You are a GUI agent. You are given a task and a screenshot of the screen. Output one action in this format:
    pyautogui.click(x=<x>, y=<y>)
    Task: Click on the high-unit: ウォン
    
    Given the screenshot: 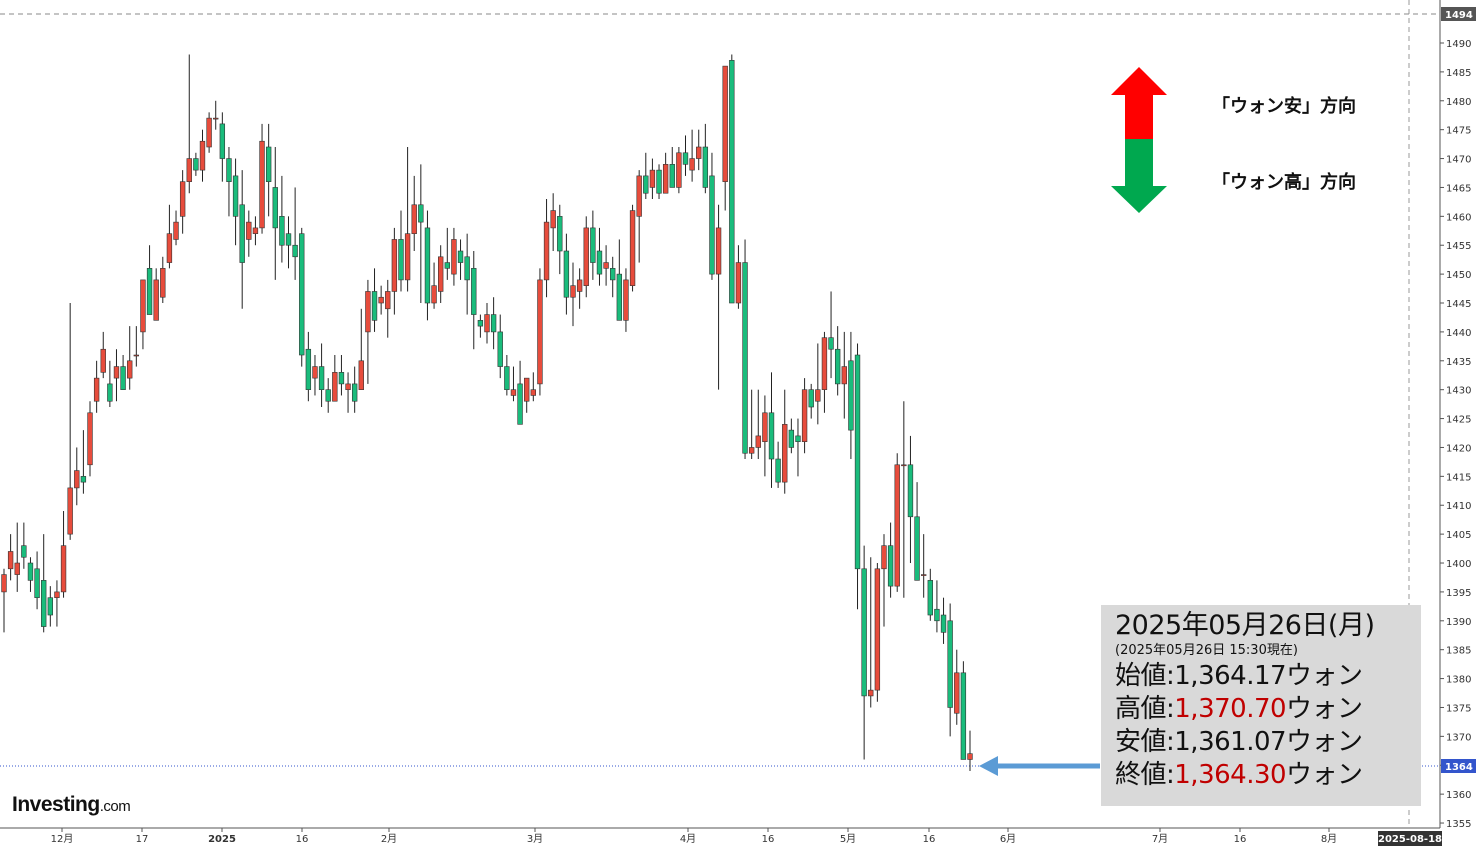 What is the action you would take?
    pyautogui.click(x=1324, y=709)
    